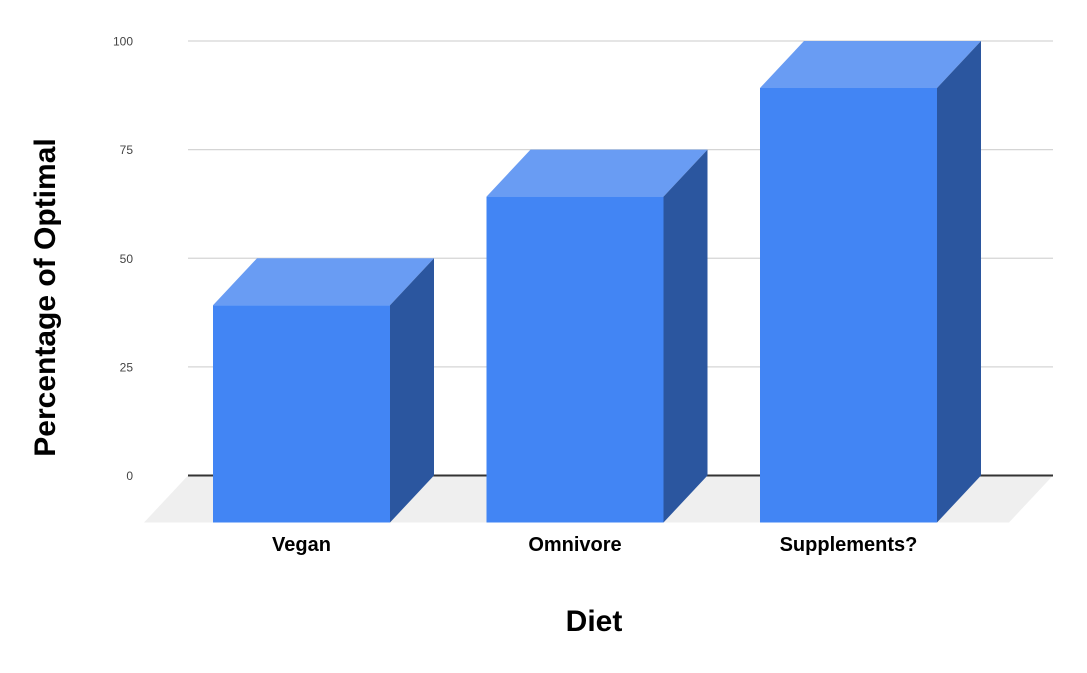 The width and height of the screenshot is (1087, 673). I want to click on y-tick-label-75: 75, so click(127, 150).